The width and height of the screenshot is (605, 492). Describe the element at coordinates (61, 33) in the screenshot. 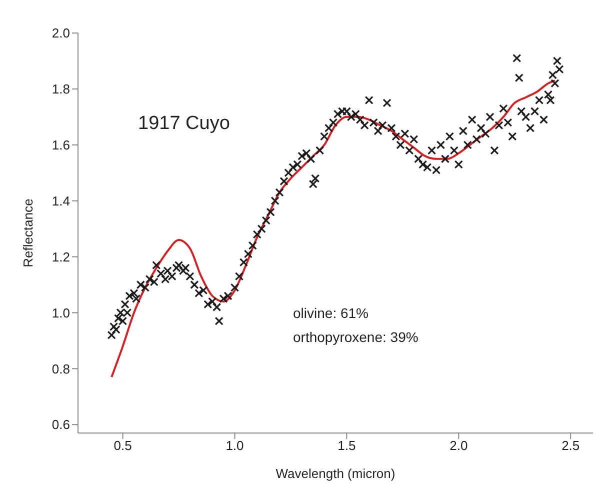

I see `y-tick-label: 2.0` at that location.